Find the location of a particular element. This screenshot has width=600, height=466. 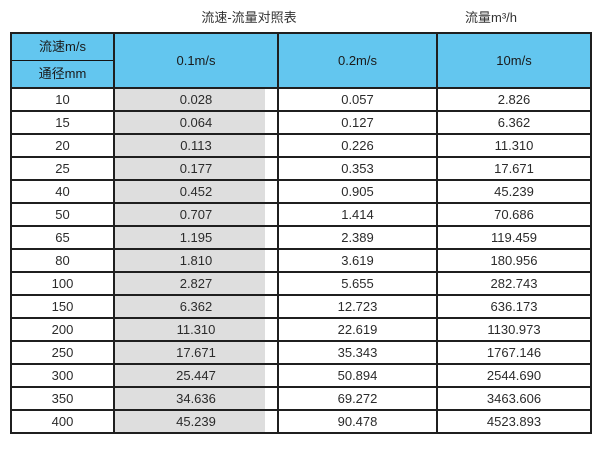

table-row: 100 2.827 5.655 282.743 is located at coordinates (301, 283).